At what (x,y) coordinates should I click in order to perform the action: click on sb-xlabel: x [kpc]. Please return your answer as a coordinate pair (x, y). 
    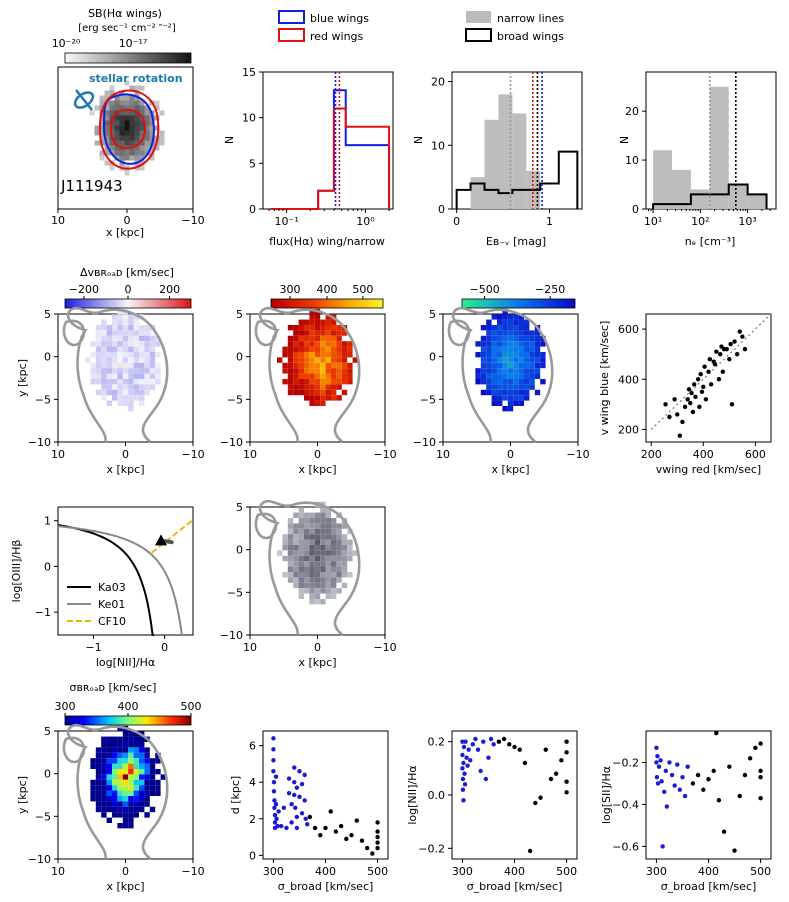
    Looking at the image, I should click on (125, 232).